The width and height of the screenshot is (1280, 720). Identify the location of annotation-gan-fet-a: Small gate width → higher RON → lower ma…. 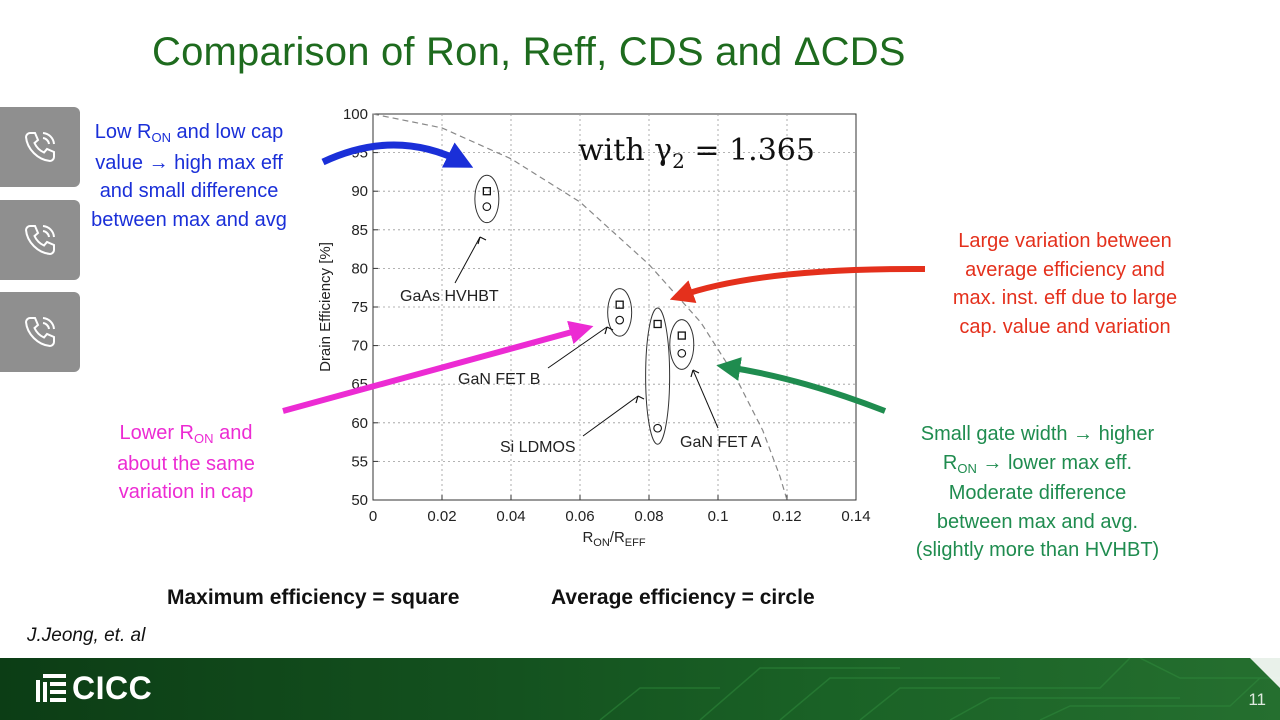
(1037, 492).